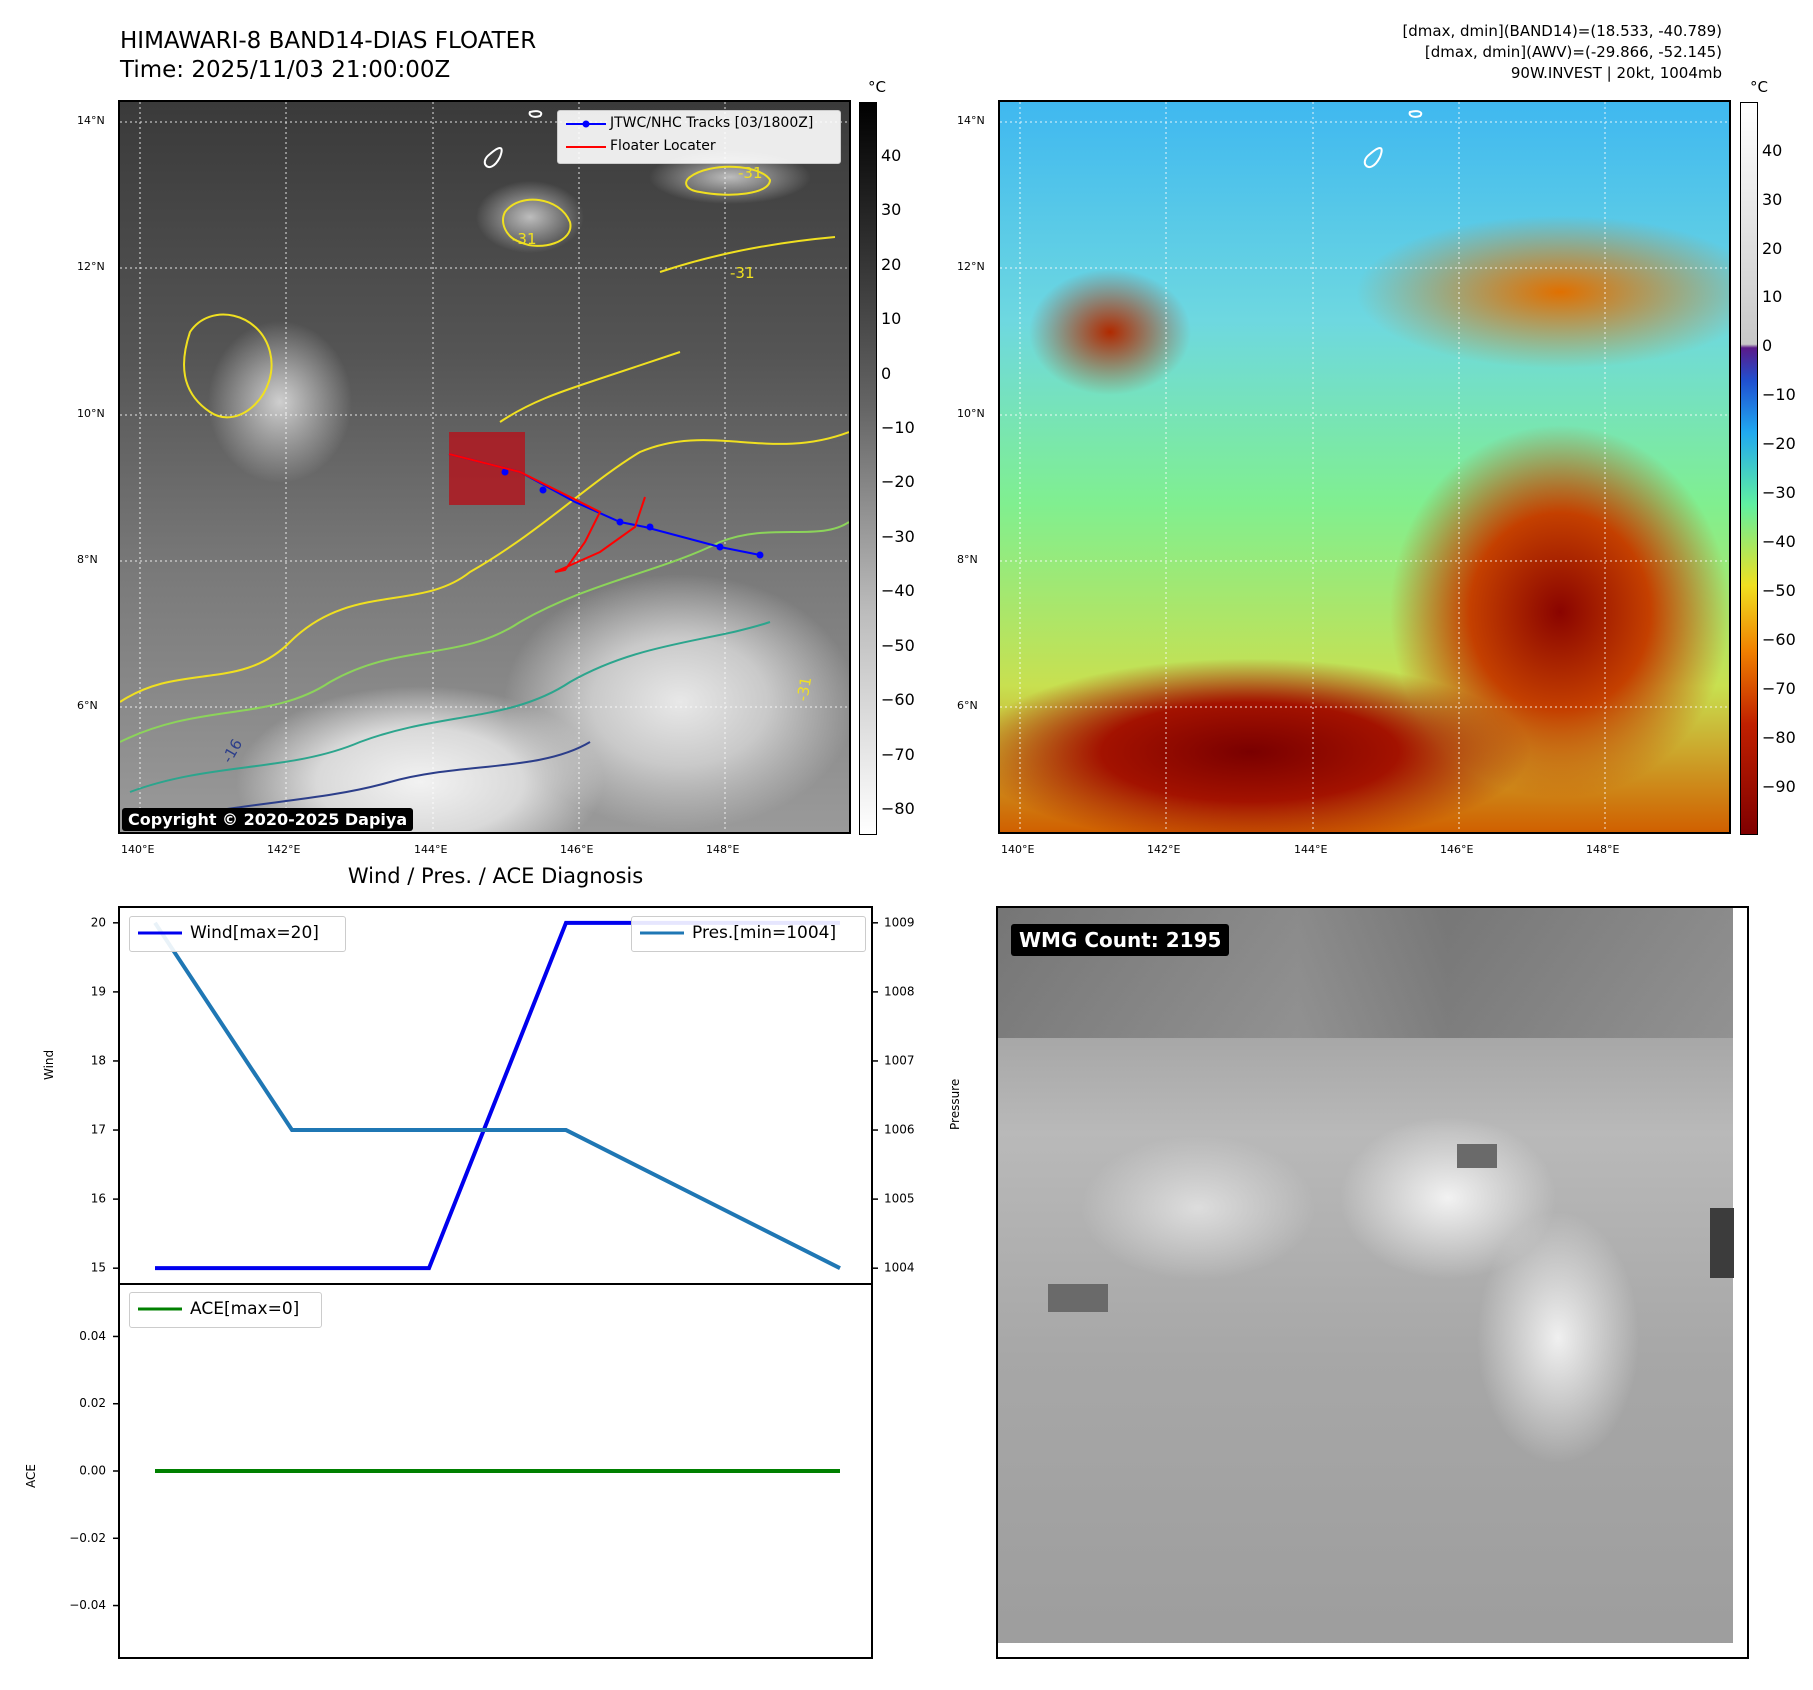  Describe the element at coordinates (1779, 688) in the screenshot. I see `right-cb-tick: −70` at that location.